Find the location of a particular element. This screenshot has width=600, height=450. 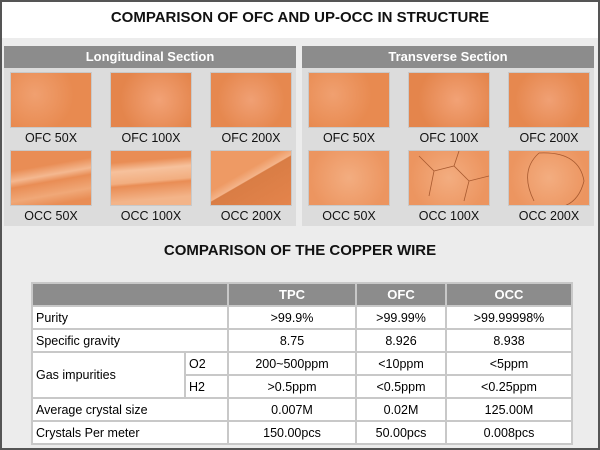

cell-value: 8.938 is located at coordinates (509, 340).